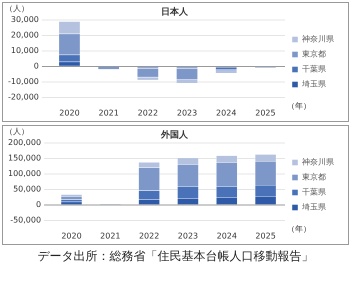 This screenshot has width=351, height=283. What do you see at coordinates (175, 12) in the screenshot?
I see `chart-title: 日本人` at bounding box center [175, 12].